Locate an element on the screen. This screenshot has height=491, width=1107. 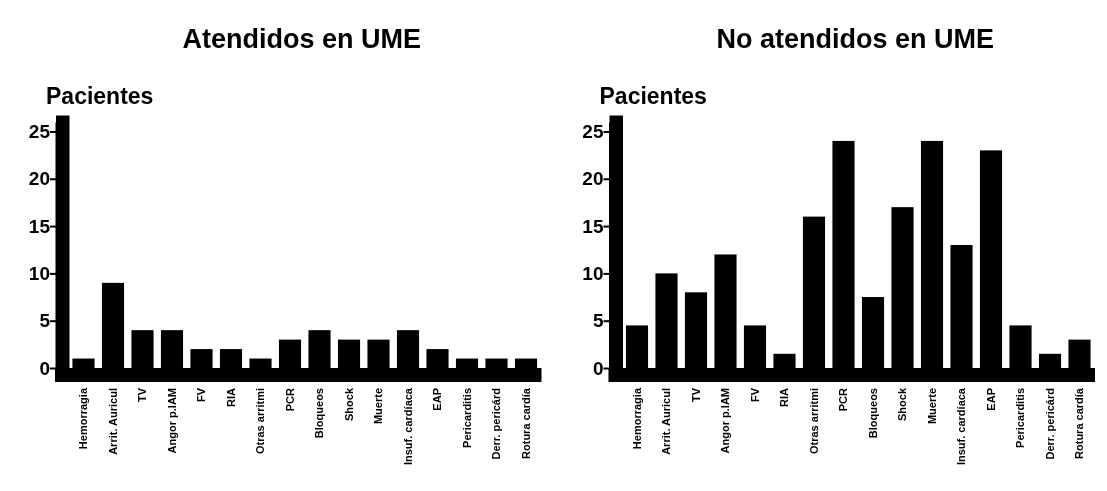
chart-title: Atendidos en UME is located at coordinates (302, 39).